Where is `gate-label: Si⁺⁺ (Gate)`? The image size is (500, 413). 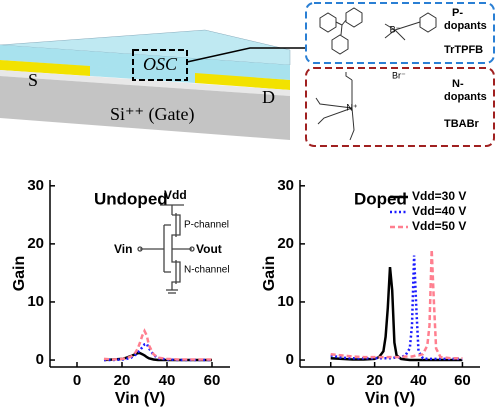 gate-label: Si⁺⁺ (Gate) is located at coordinates (152, 114).